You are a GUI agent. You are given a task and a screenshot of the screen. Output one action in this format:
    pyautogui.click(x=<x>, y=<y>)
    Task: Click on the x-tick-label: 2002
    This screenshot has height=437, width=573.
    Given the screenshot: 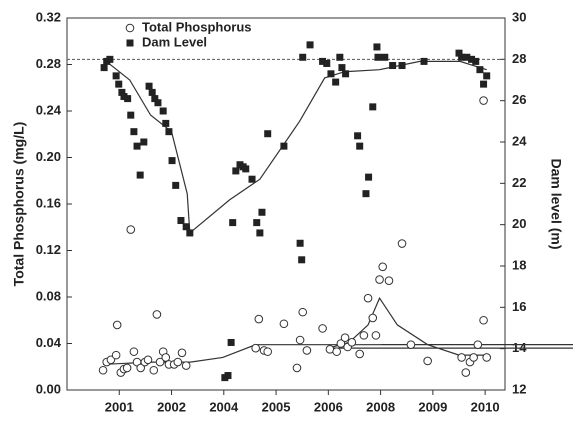 What is the action you would take?
    pyautogui.click(x=171, y=406)
    